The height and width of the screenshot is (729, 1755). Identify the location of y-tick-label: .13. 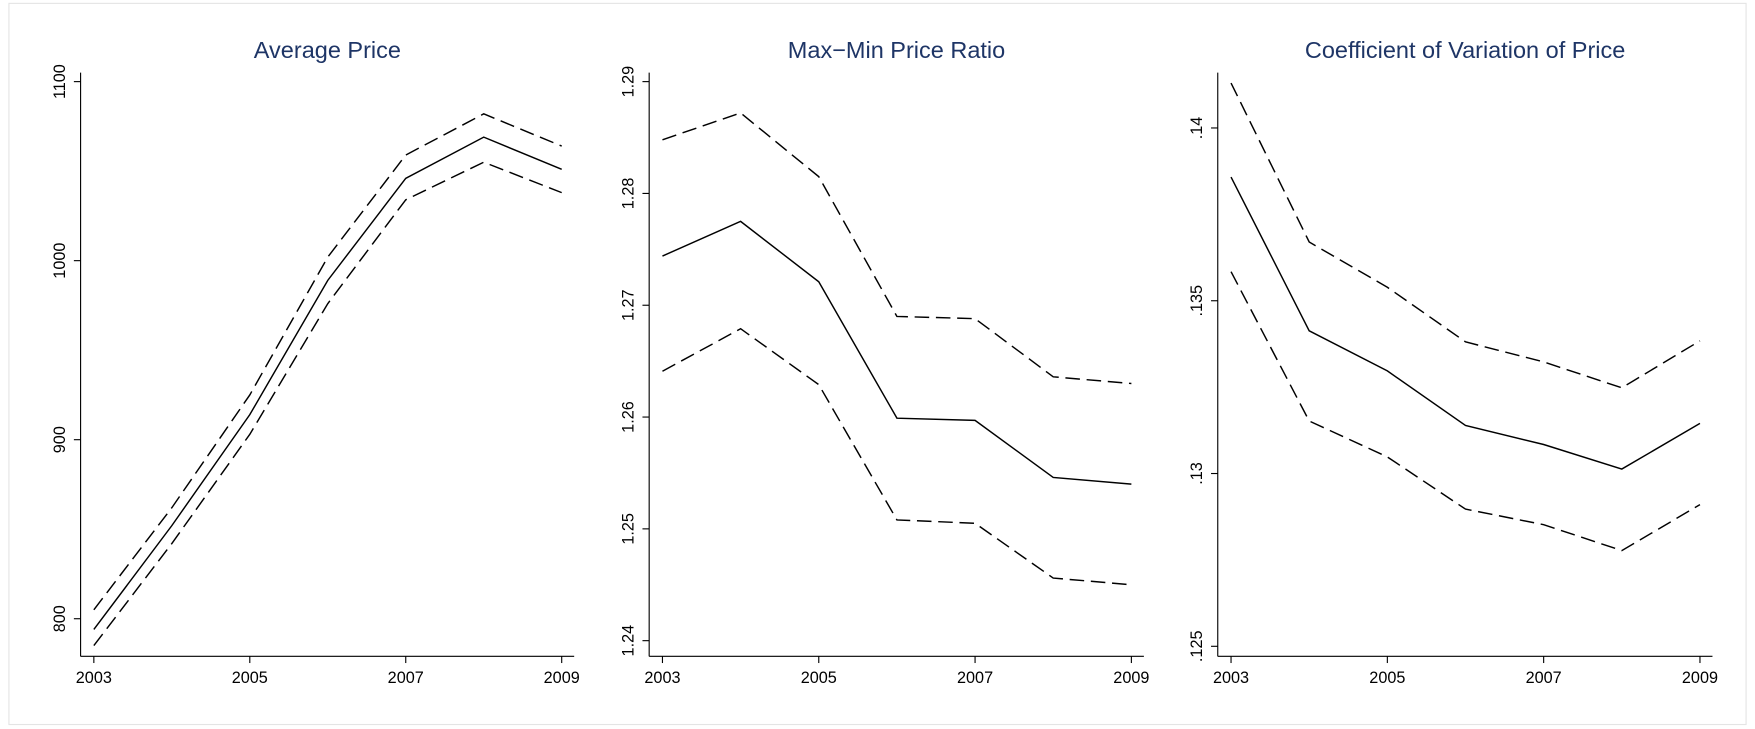
(1197, 473).